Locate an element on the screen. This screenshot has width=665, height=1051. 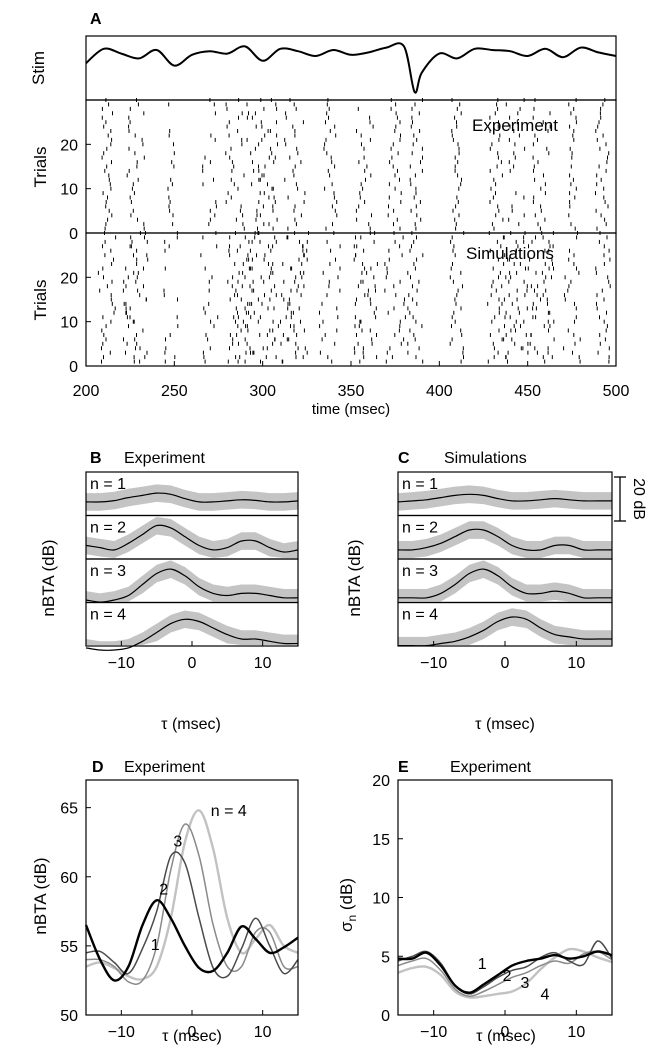
raster-simulations-ytick-label: 0 is located at coordinates (73, 367).